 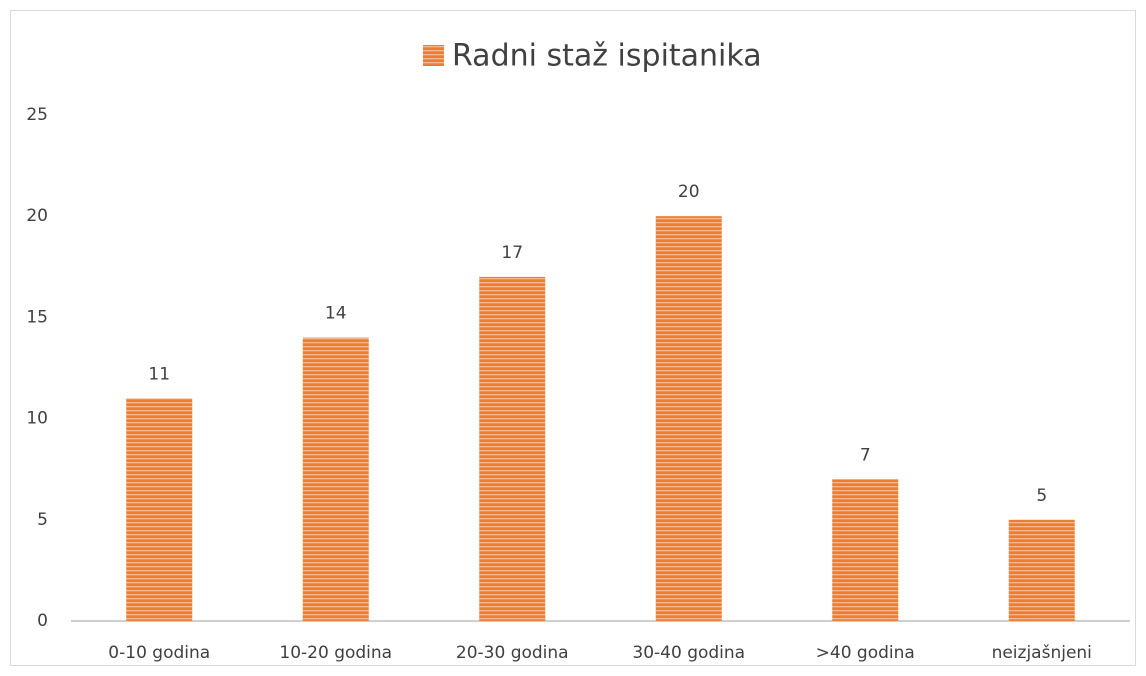 What do you see at coordinates (335, 653) in the screenshot?
I see `x-tick-label: 10-20 godina` at bounding box center [335, 653].